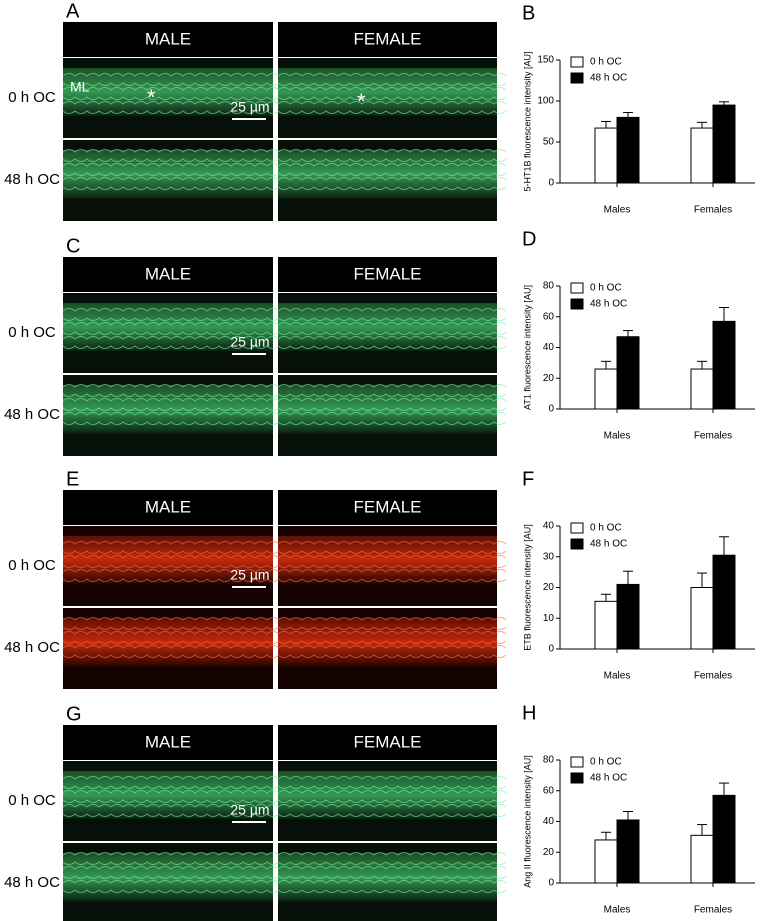  What do you see at coordinates (529, 713) in the screenshot?
I see `panel-letter: H` at bounding box center [529, 713].